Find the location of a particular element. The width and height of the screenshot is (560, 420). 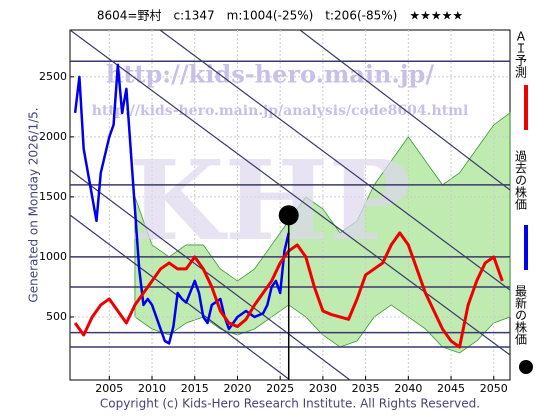

latest-point is located at coordinates (288, 215).